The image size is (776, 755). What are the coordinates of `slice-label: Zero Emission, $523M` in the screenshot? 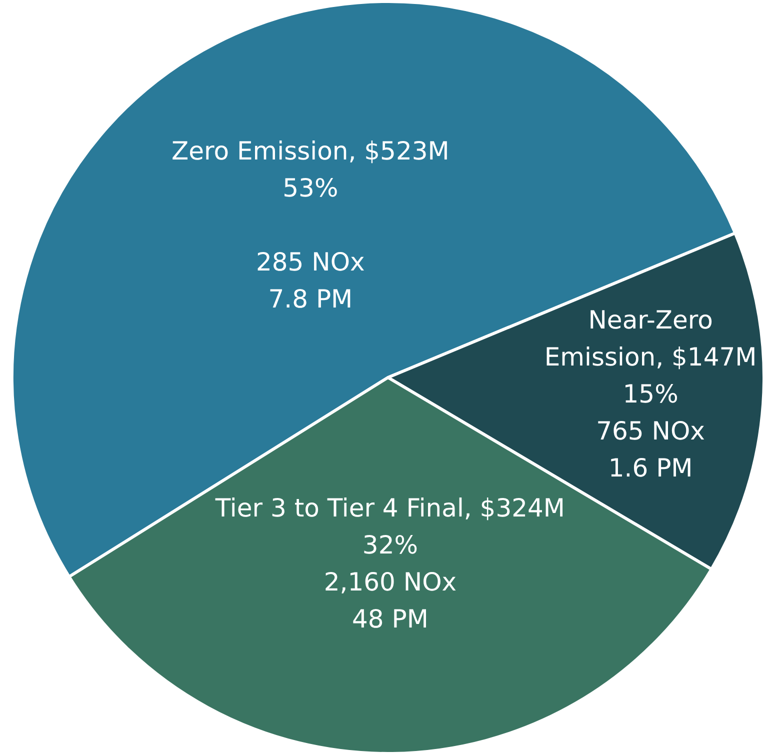 It's located at (311, 151).